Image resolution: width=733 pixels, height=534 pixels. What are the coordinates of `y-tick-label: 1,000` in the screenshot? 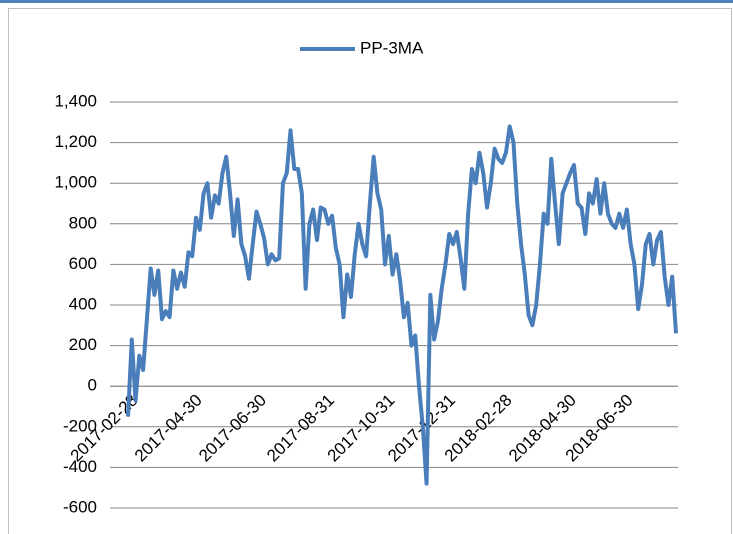 It's located at (75, 182).